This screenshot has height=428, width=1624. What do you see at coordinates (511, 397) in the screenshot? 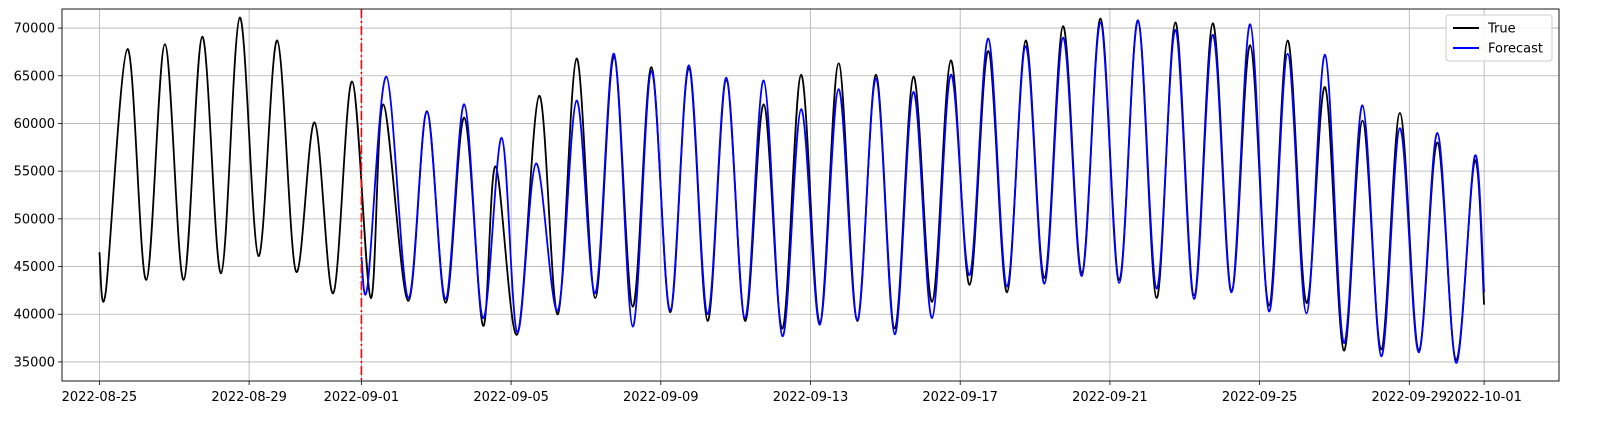
I see `x-tick-label: 2022-09-05` at bounding box center [511, 397].